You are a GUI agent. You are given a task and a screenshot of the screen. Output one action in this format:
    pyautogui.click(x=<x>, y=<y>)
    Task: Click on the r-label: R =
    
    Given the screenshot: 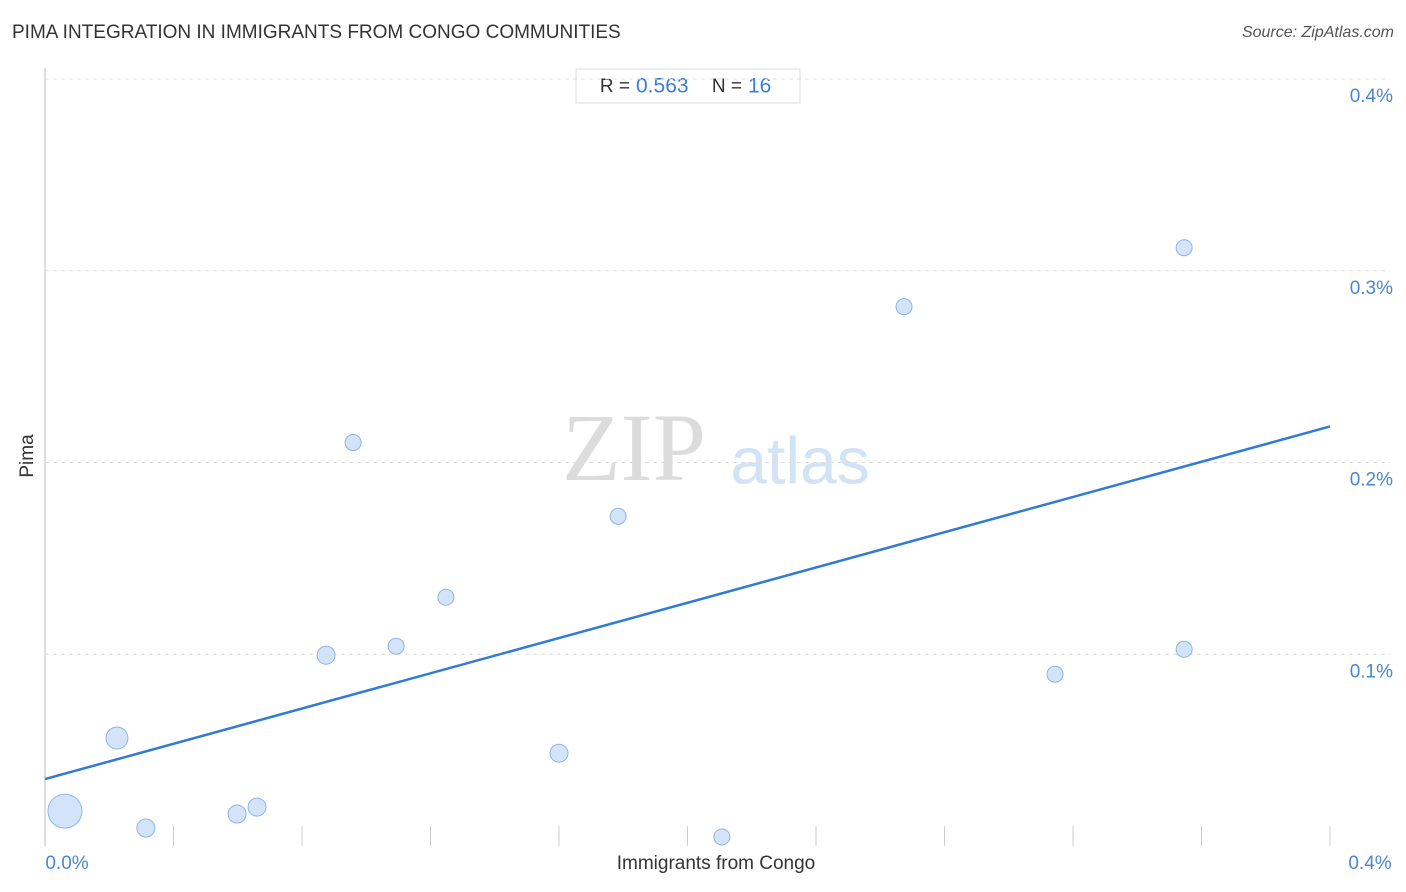 What is the action you would take?
    pyautogui.click(x=615, y=86)
    